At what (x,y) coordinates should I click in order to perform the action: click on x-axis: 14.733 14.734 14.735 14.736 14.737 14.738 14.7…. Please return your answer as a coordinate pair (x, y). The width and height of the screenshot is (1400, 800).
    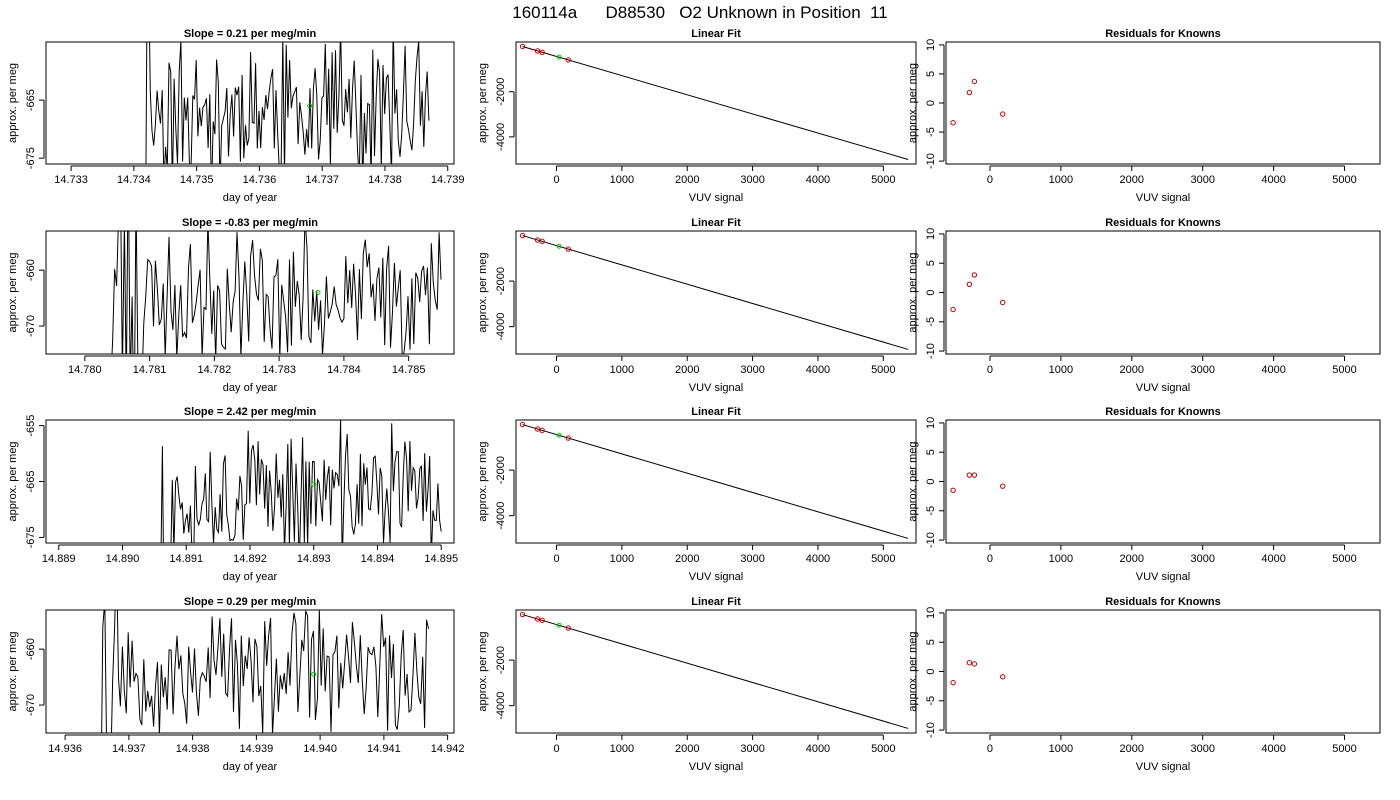
    Looking at the image, I should click on (259, 184).